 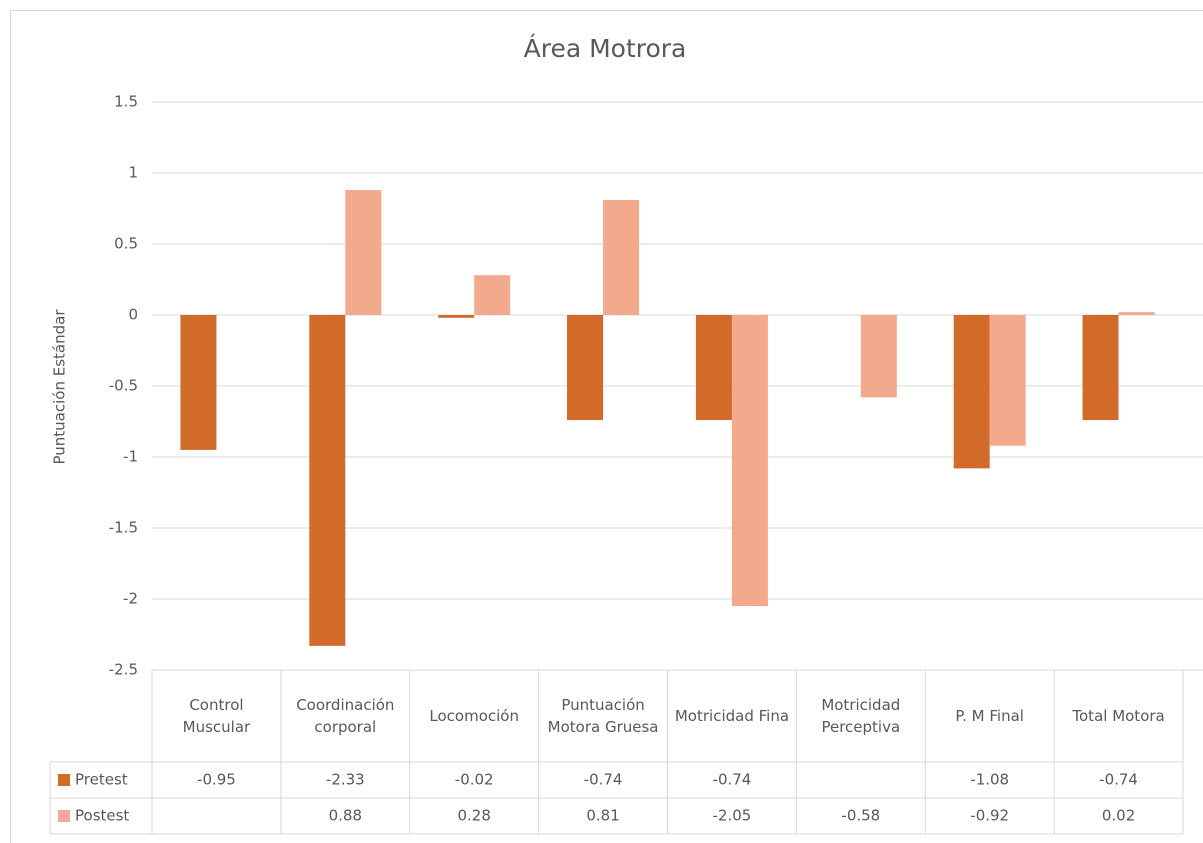 I want to click on y-tick-label: 0.5, so click(x=126, y=244).